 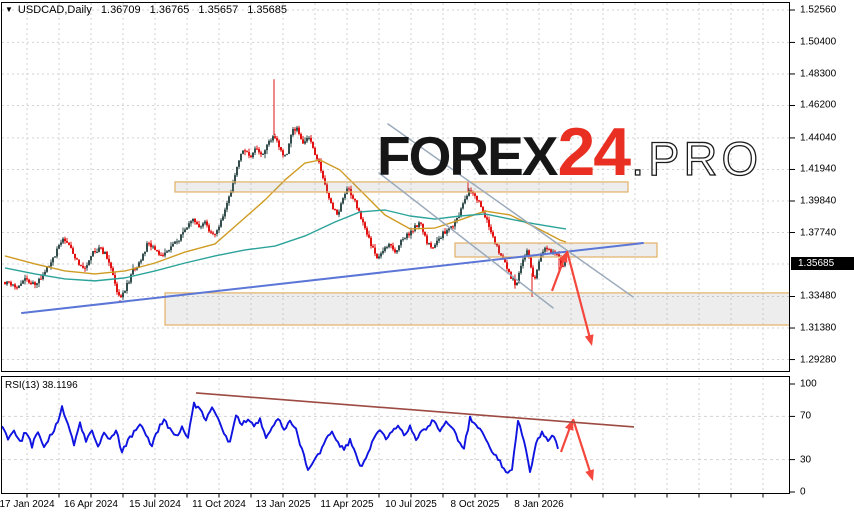 What do you see at coordinates (818, 138) in the screenshot?
I see `price-axis-label: 1.44040` at bounding box center [818, 138].